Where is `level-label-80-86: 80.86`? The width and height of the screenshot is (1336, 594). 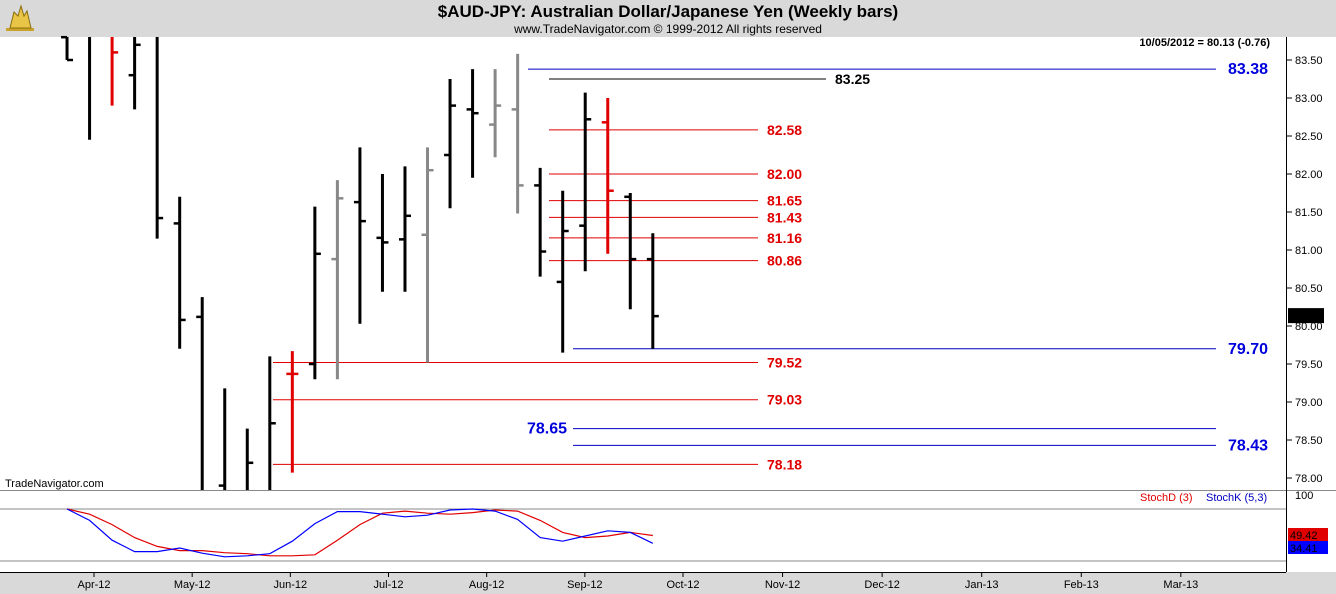
level-label-80-86: 80.86 is located at coordinates (784, 261).